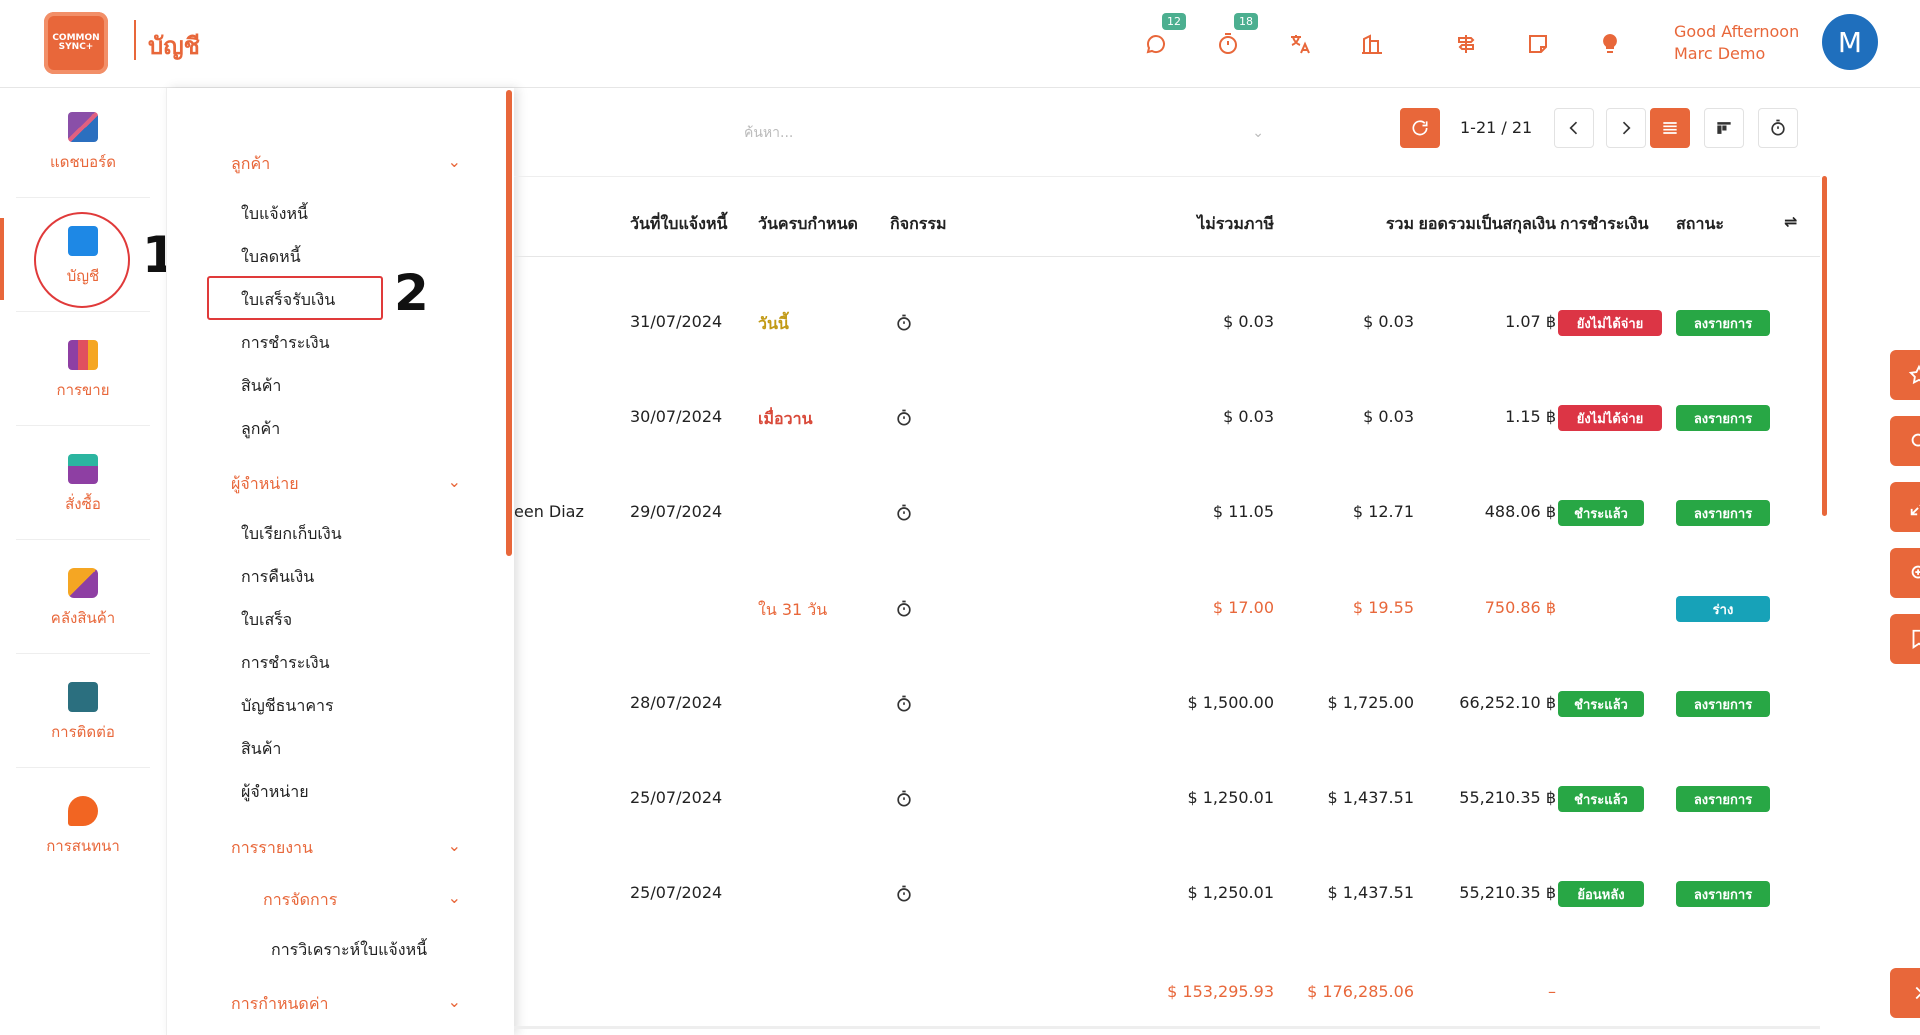 The image size is (1920, 1035). What do you see at coordinates (285, 662) in the screenshot?
I see `submenu-item-vendor-payments: การชำระเงิน` at bounding box center [285, 662].